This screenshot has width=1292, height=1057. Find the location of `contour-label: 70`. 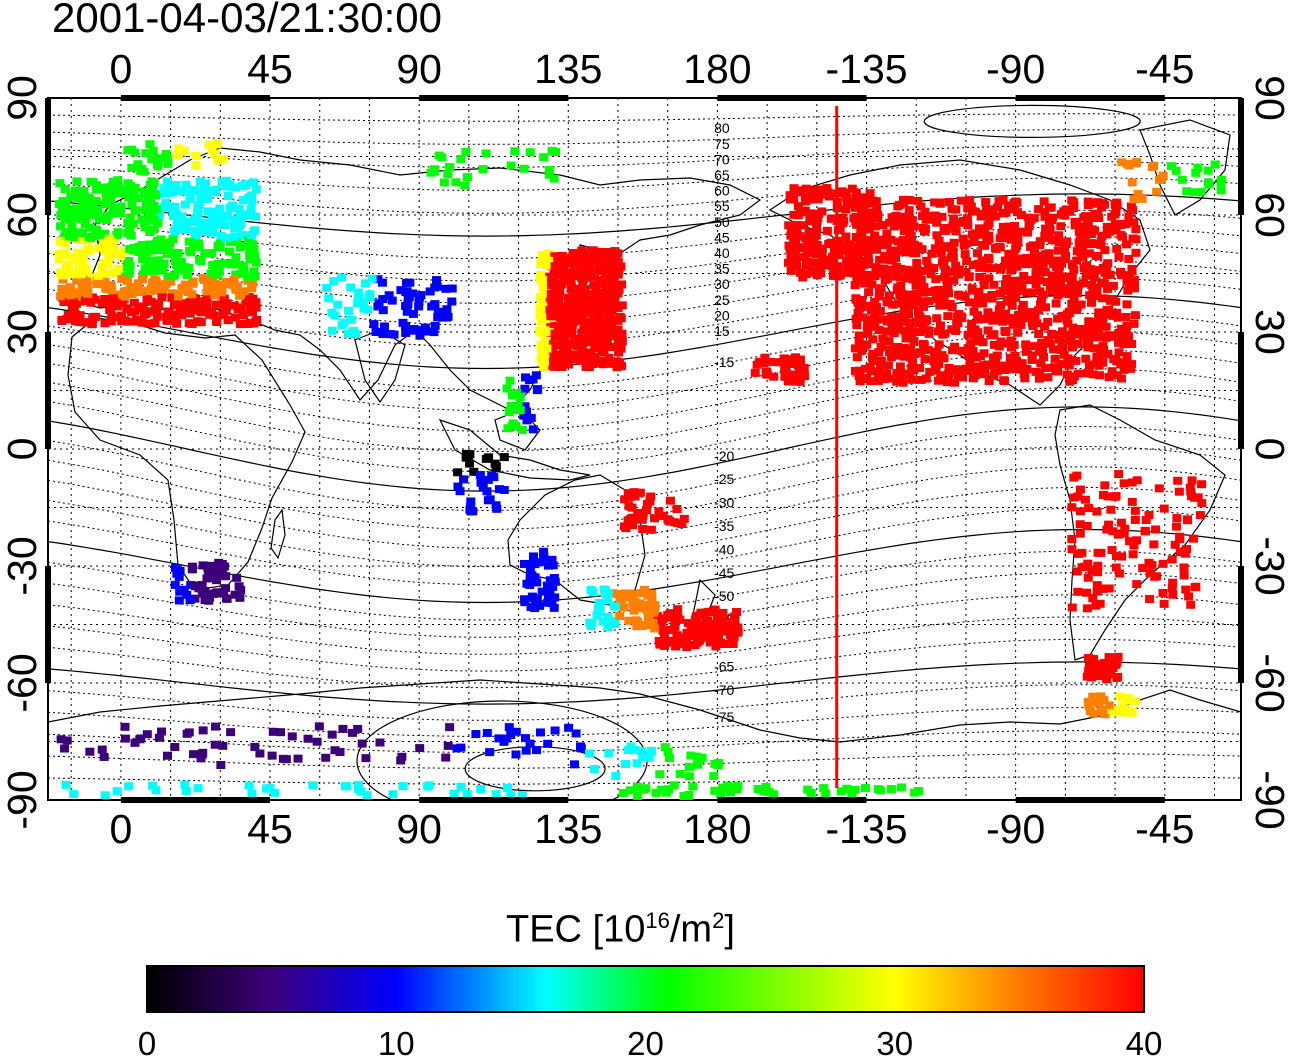

contour-label: 70 is located at coordinates (722, 159).